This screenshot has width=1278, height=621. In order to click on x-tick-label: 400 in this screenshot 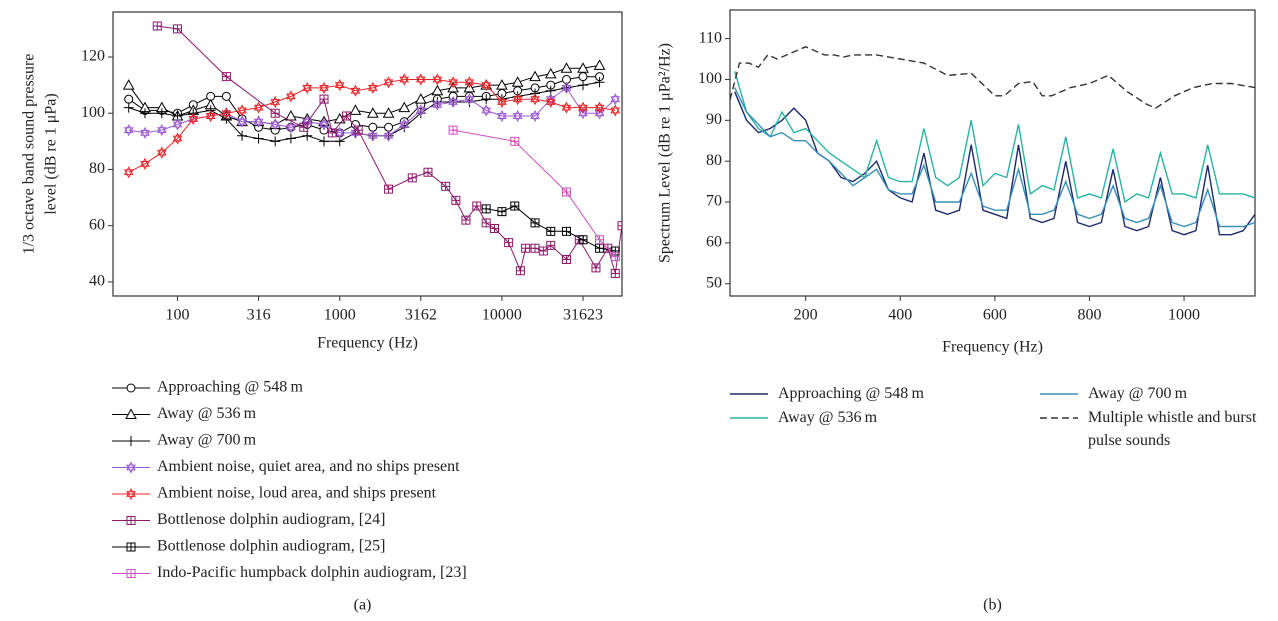, I will do `click(900, 315)`.